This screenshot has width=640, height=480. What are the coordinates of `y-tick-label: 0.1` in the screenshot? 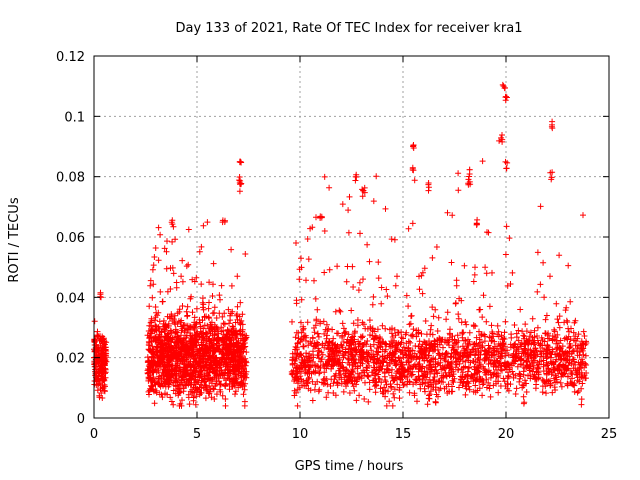 It's located at (74, 117).